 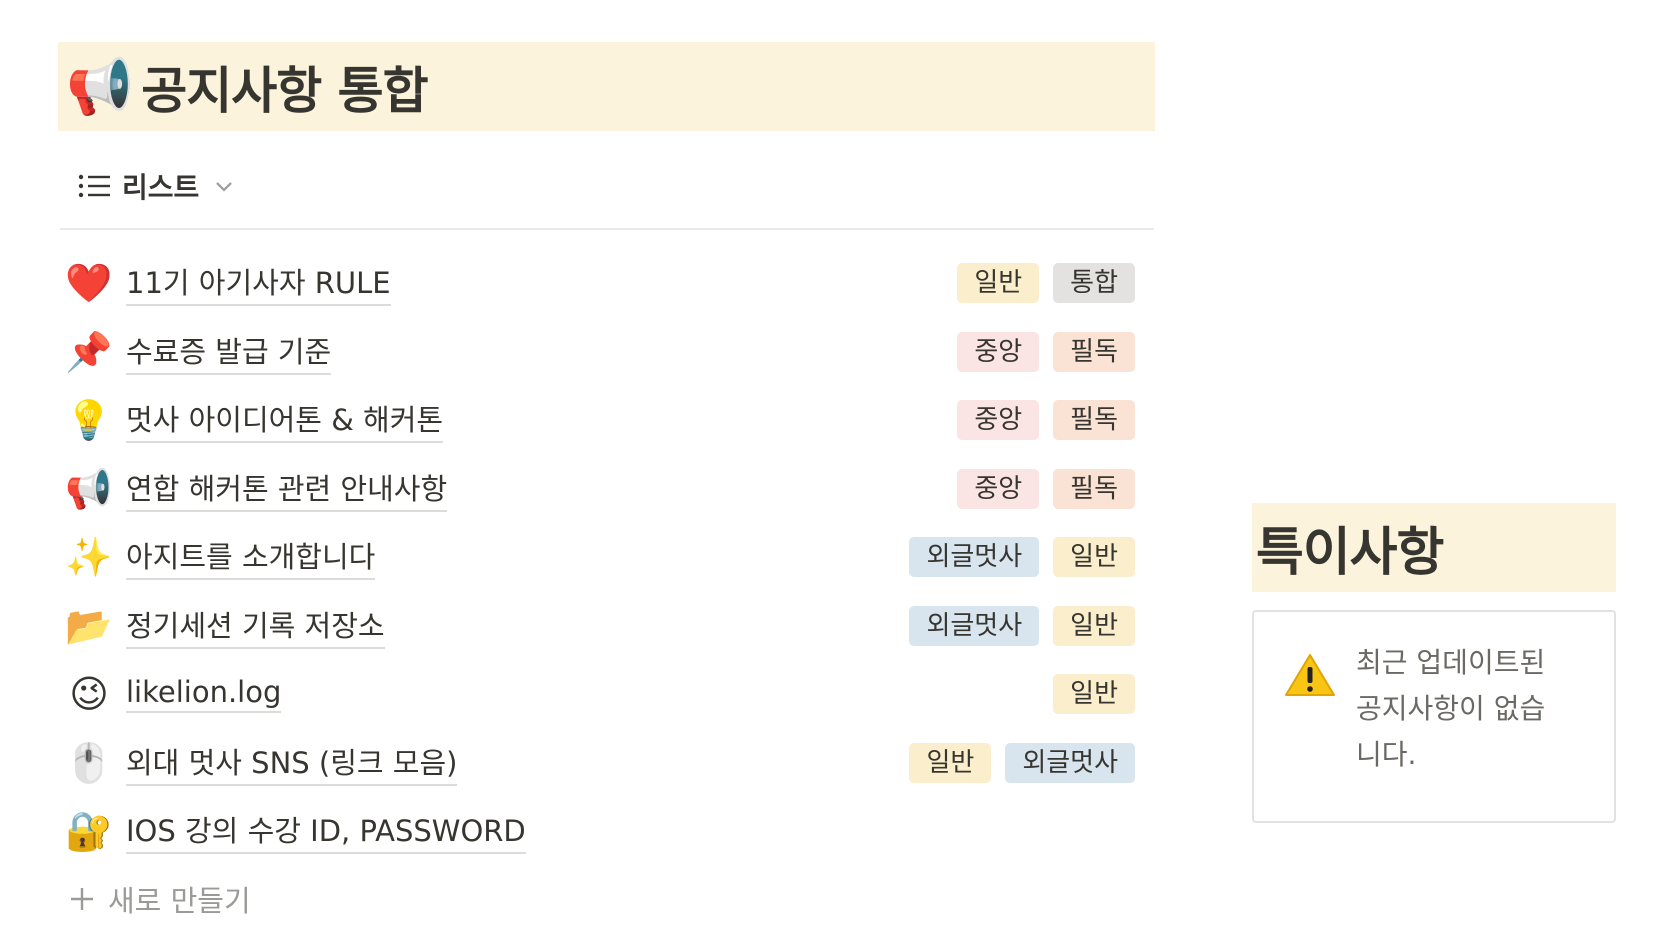 I want to click on list-item: ✨ 아지트를 소개합니다 외글멋사 일반, so click(x=597, y=557).